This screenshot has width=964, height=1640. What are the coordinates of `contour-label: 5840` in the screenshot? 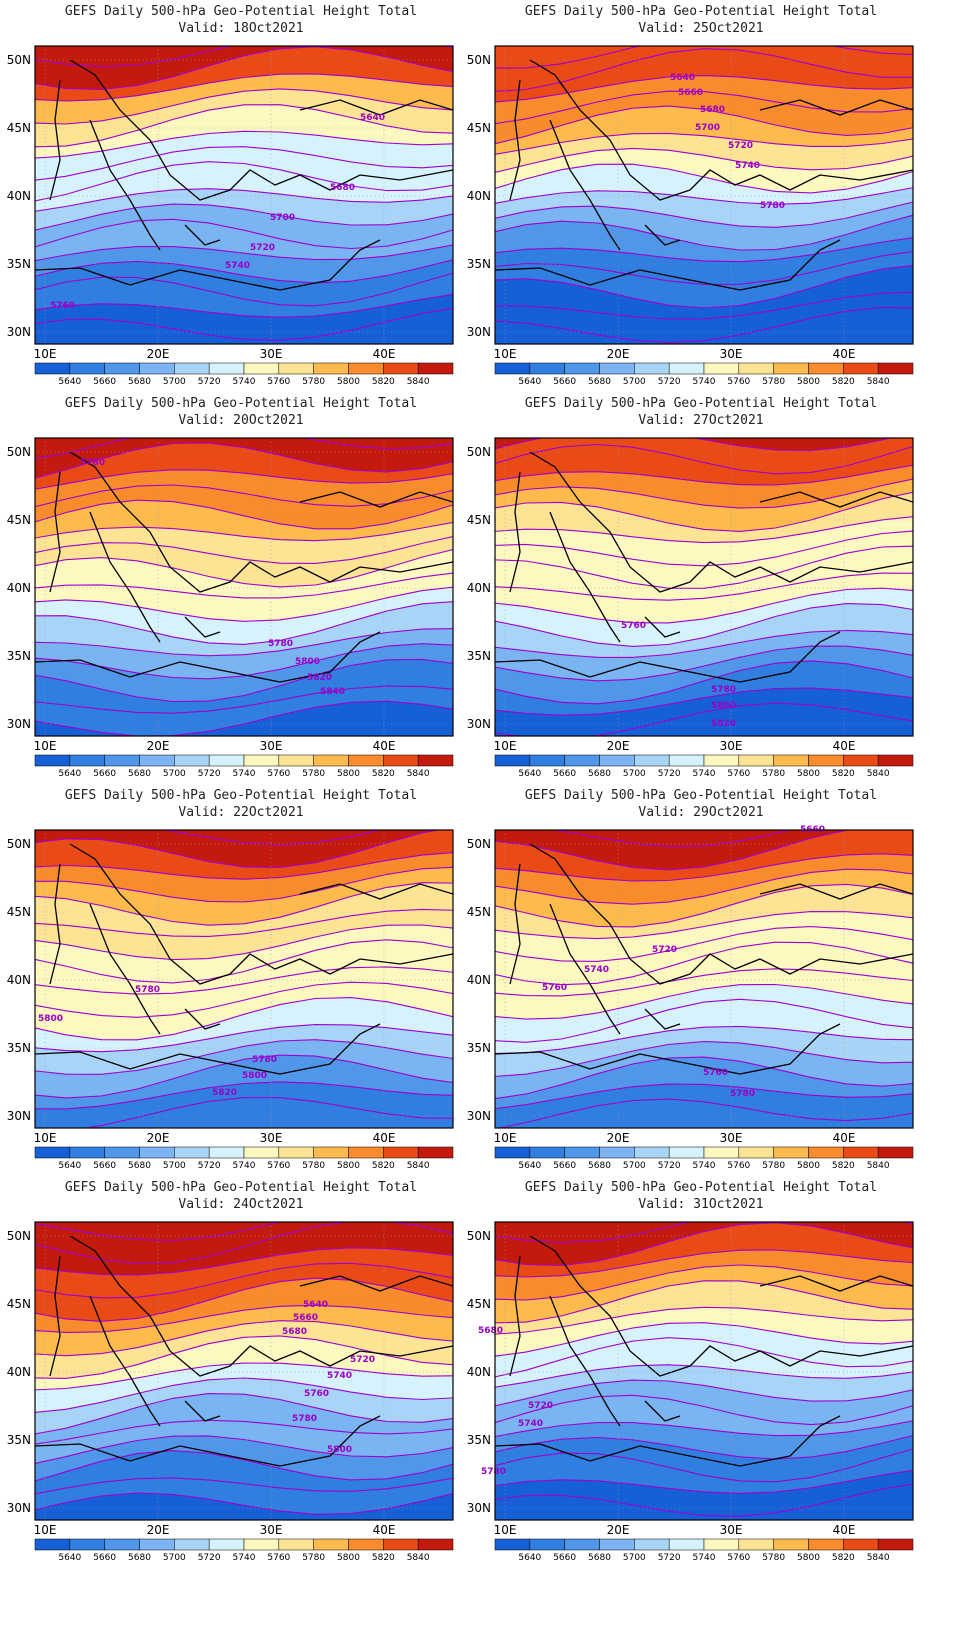 It's located at (332, 692).